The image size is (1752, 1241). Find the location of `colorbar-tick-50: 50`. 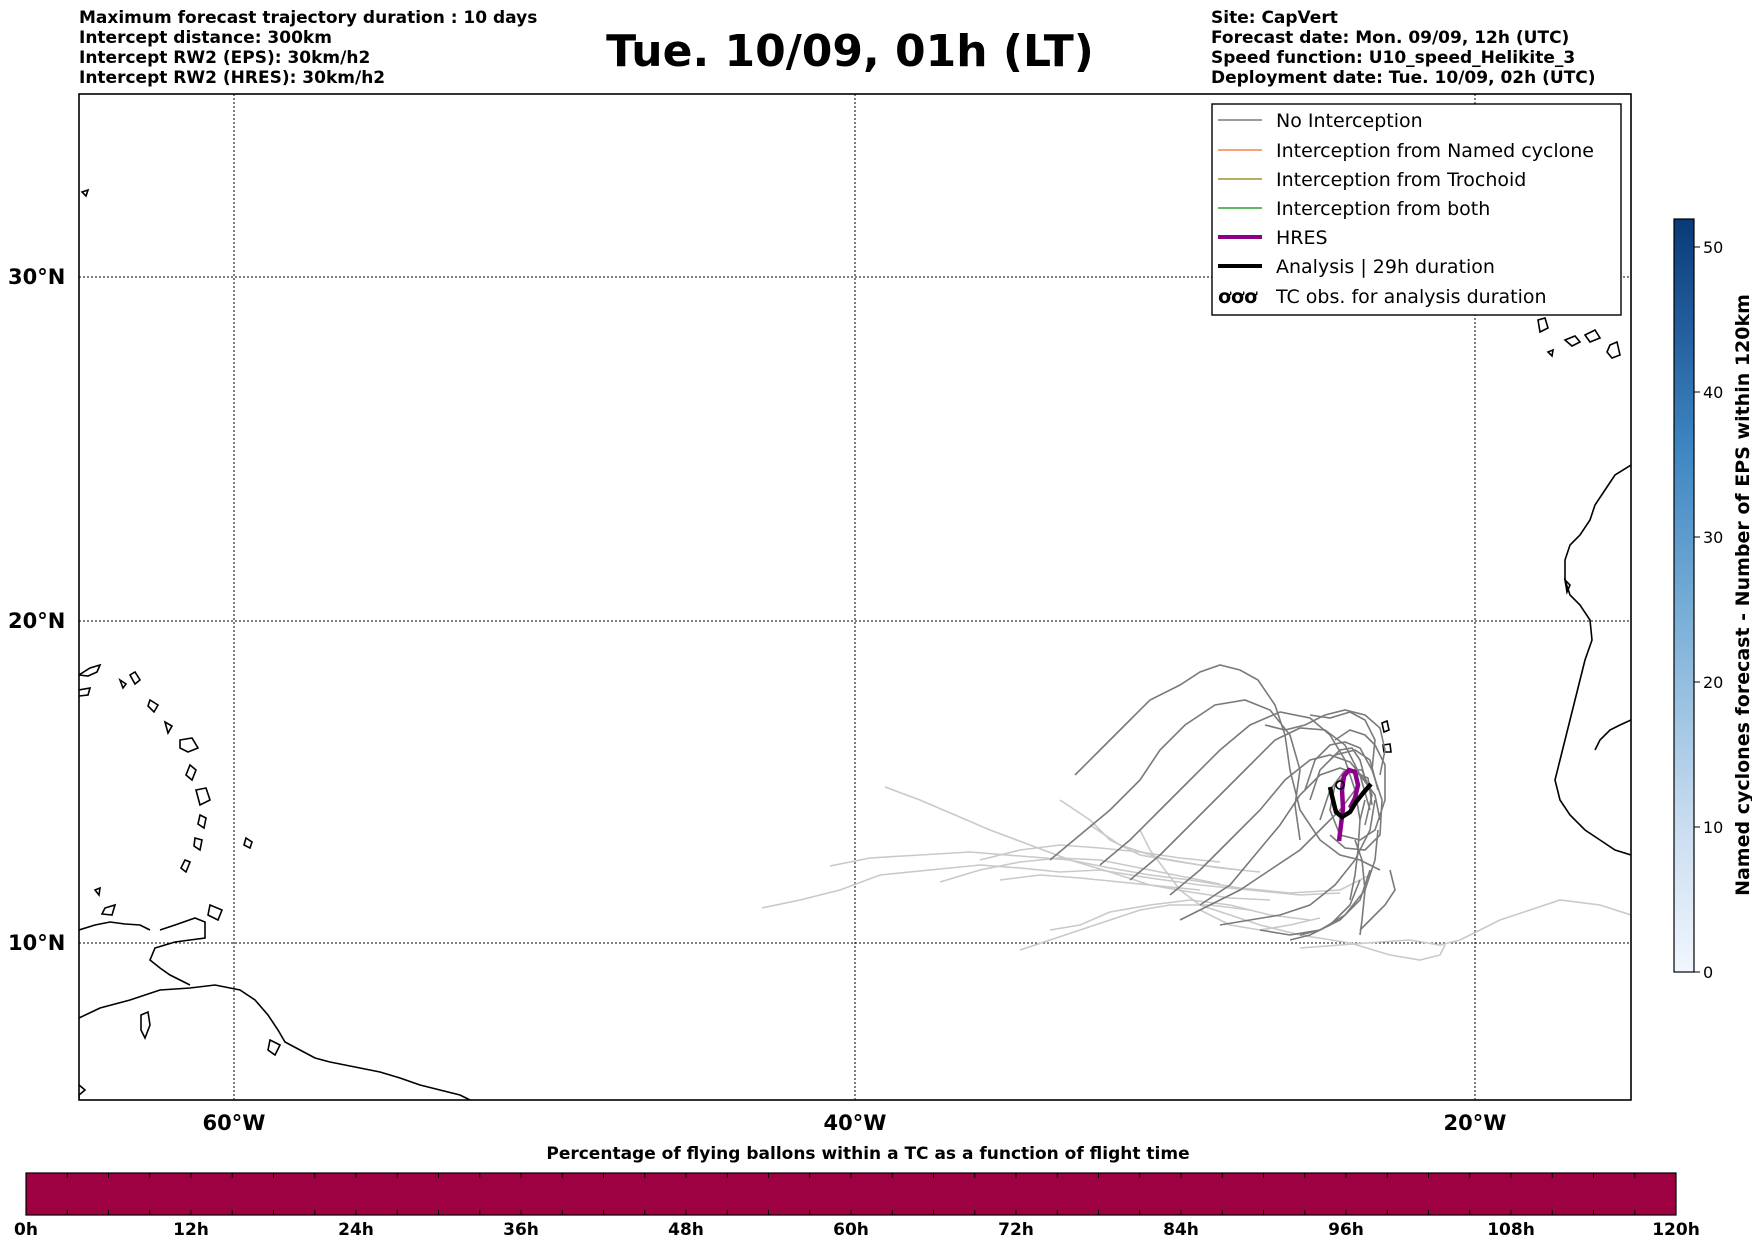

colorbar-tick-50: 50 is located at coordinates (1713, 247).